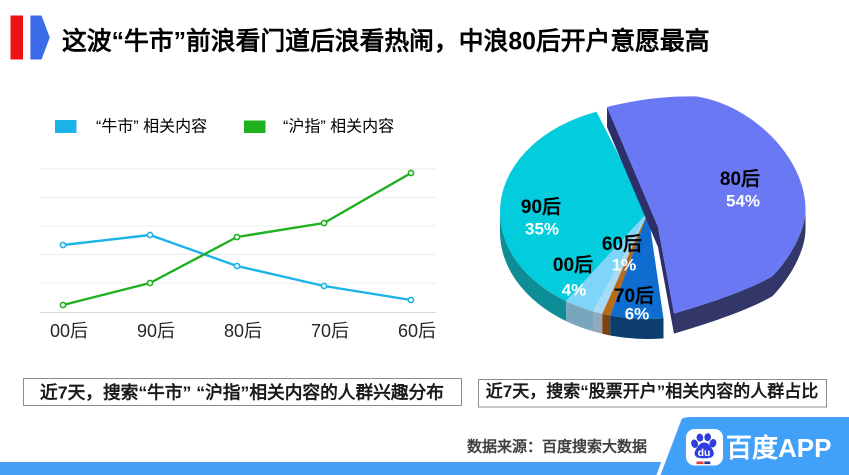  What do you see at coordinates (338, 127) in the screenshot?
I see `svg-text: “沪指” 相关内容` at bounding box center [338, 127].